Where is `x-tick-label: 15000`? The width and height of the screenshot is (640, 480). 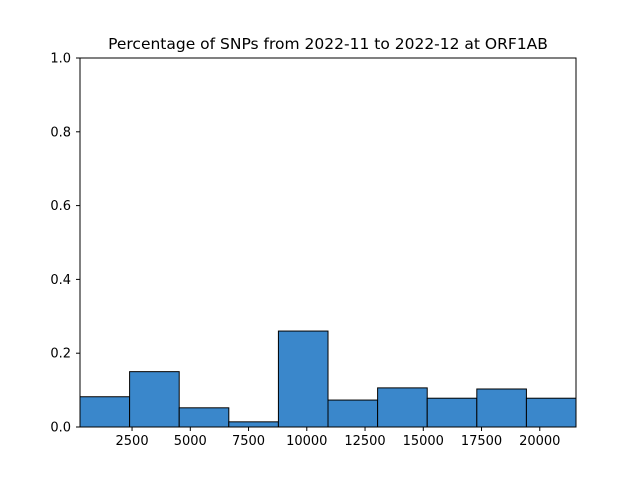
x-tick-label: 15000 is located at coordinates (423, 441).